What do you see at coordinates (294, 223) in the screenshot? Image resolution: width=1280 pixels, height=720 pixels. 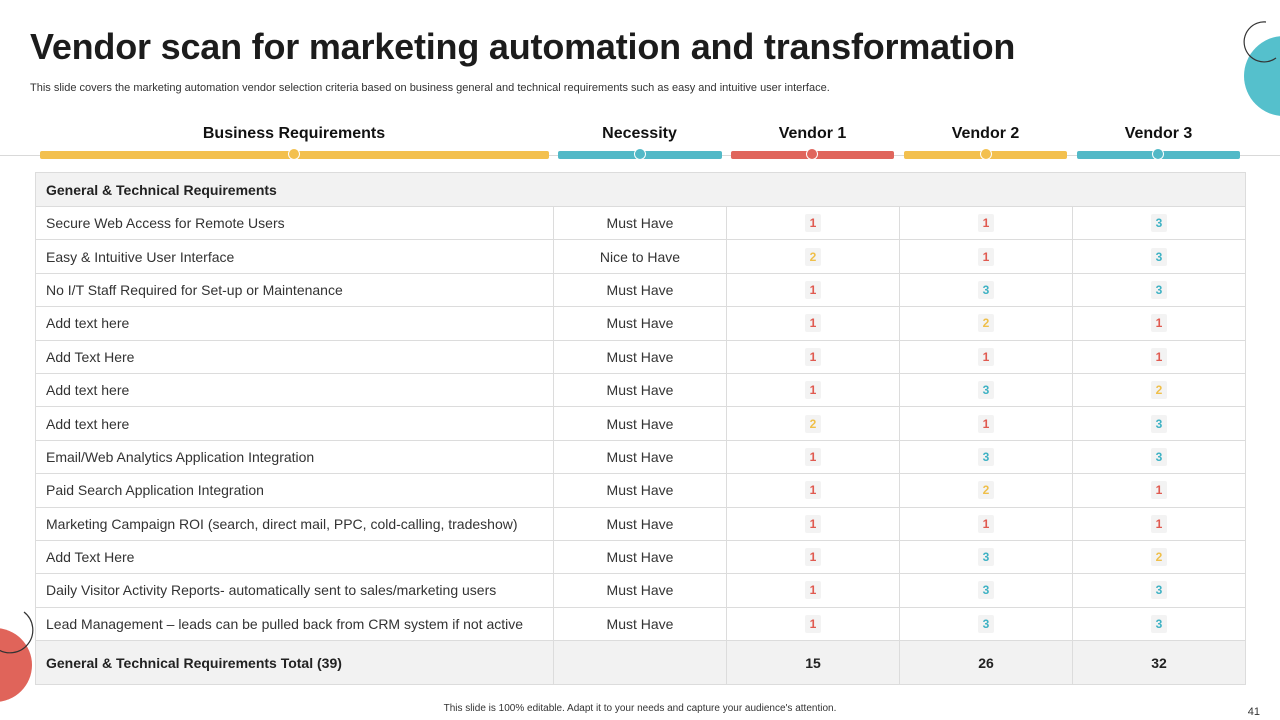 I see `requirement-cell: Secure Web Access for Remote Users` at bounding box center [294, 223].